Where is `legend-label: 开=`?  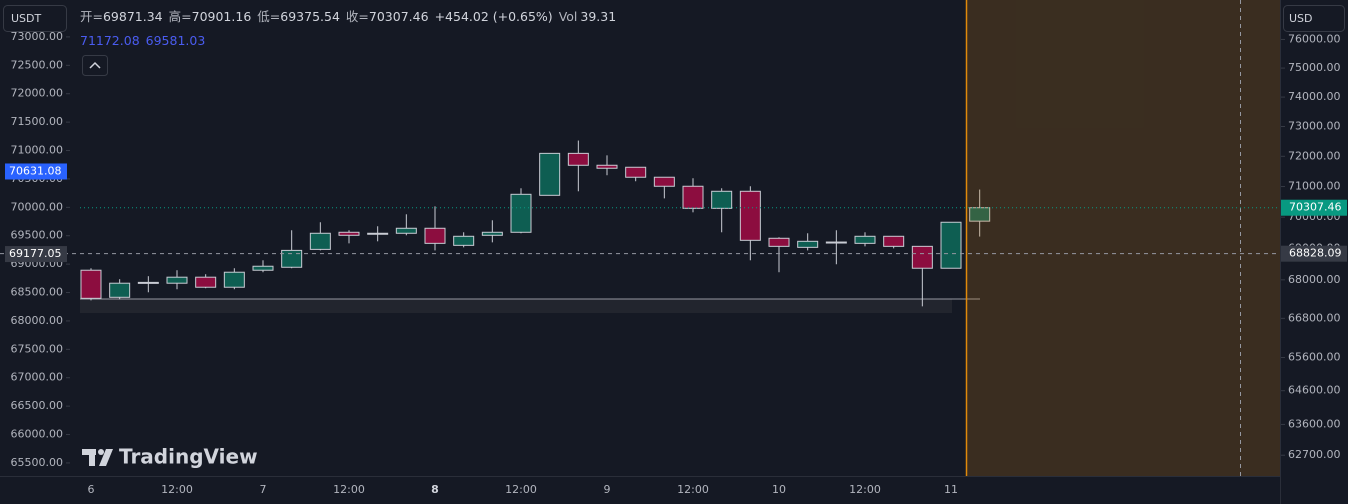 legend-label: 开= is located at coordinates (91, 16).